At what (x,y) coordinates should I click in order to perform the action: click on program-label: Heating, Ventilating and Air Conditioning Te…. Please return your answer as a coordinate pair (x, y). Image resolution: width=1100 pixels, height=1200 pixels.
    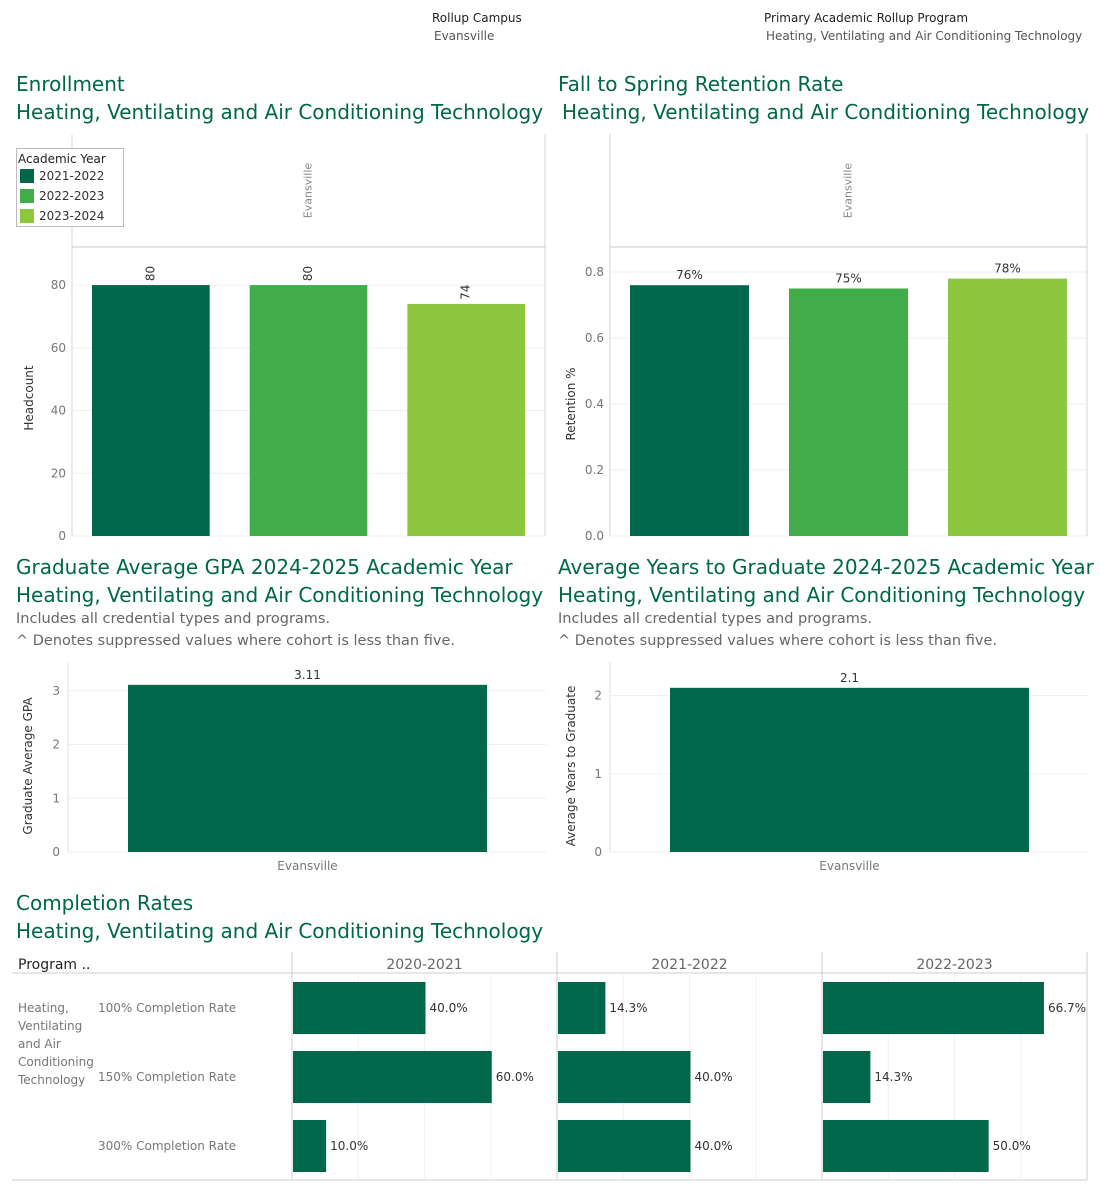
    Looking at the image, I should click on (55, 1044).